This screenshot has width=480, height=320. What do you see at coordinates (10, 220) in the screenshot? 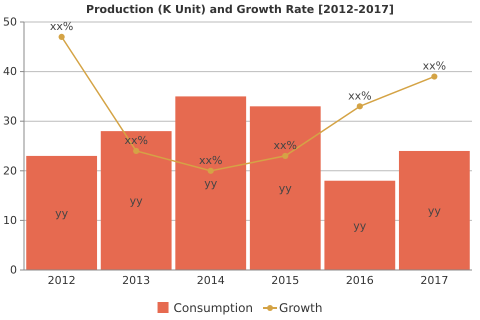
I see `y-tick-label: 10` at bounding box center [10, 220].